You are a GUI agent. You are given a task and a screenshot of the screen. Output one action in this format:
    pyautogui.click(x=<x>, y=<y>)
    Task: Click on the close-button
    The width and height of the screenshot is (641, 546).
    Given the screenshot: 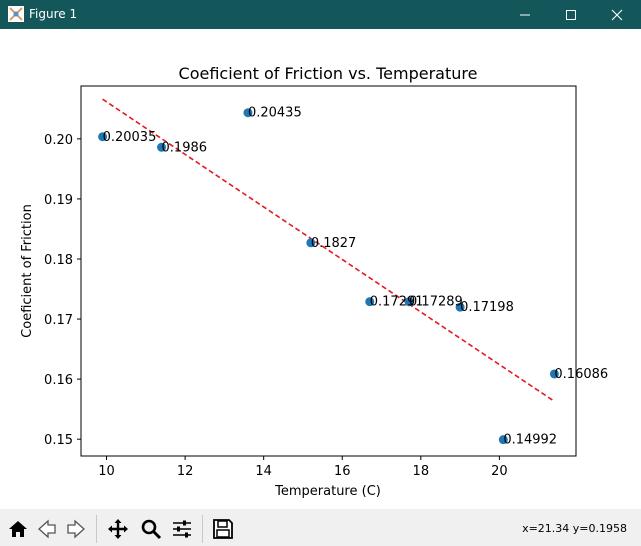 What is the action you would take?
    pyautogui.click(x=617, y=14)
    